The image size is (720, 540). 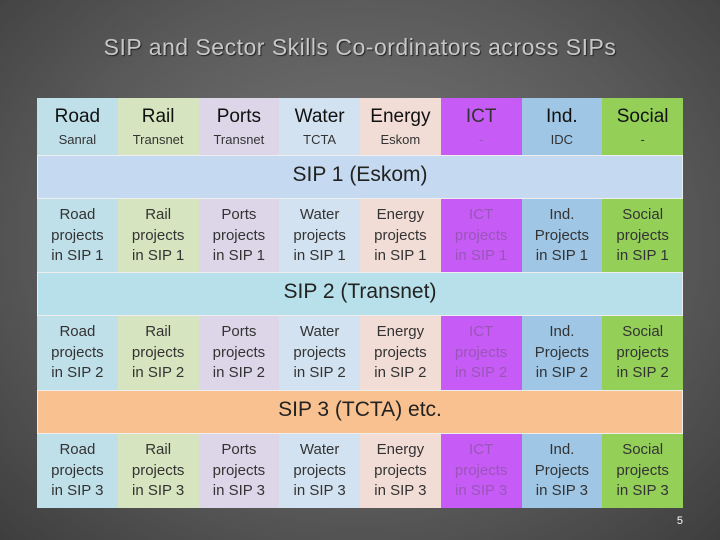 I want to click on cell: Social projects in SIP 1, so click(x=642, y=236).